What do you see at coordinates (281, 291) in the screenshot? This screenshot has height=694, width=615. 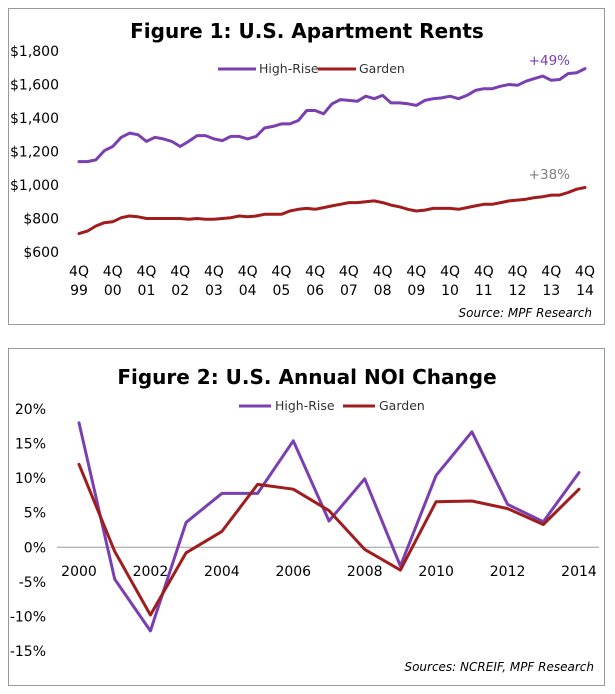 I see `x-tick-label-bottom: 05` at bounding box center [281, 291].